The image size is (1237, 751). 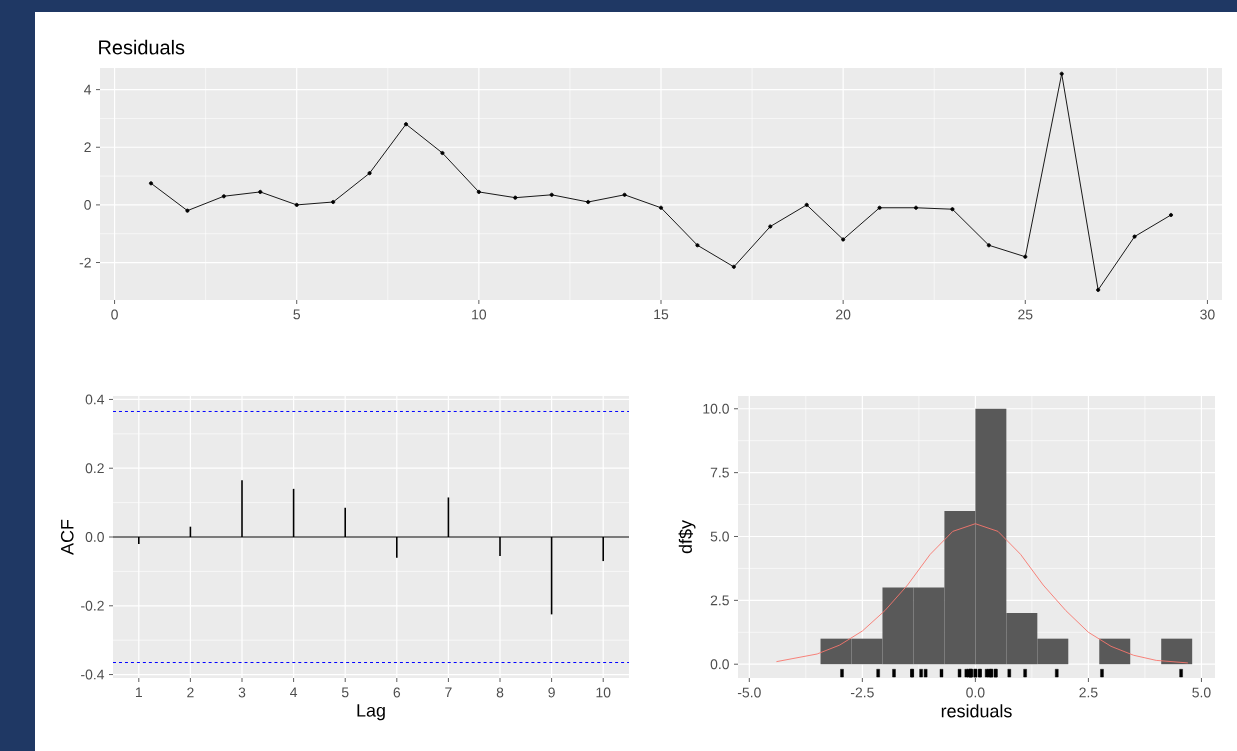 What do you see at coordinates (190, 692) in the screenshot?
I see `x-tick-label: 2` at bounding box center [190, 692].